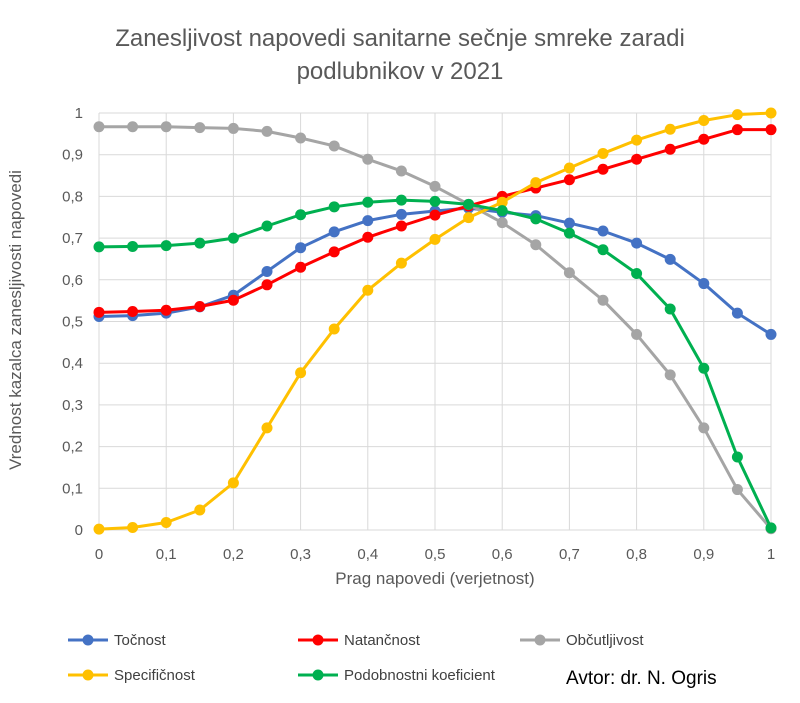 This screenshot has height=703, width=800. I want to click on x-tick-label: 0,8, so click(636, 554).